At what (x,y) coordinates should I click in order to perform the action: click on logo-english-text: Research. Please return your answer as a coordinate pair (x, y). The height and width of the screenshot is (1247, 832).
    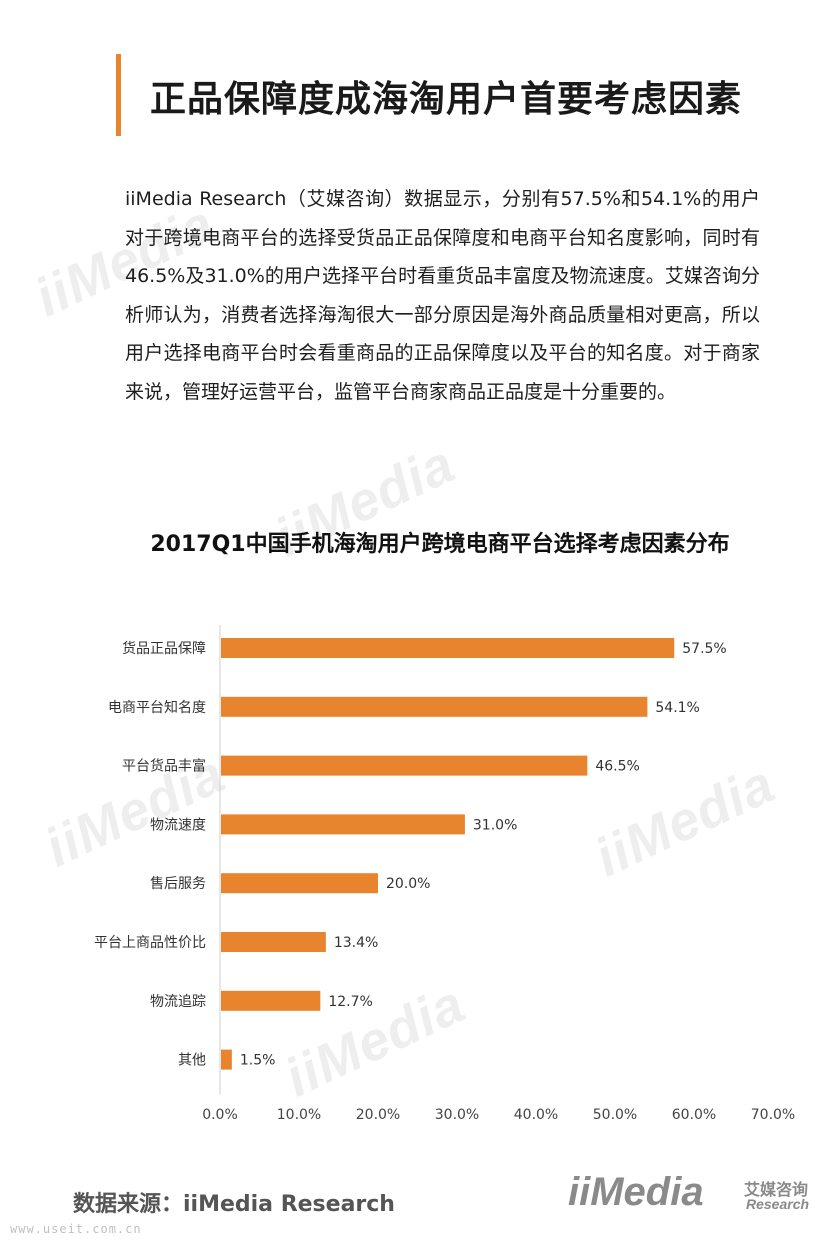
    Looking at the image, I should click on (778, 1204).